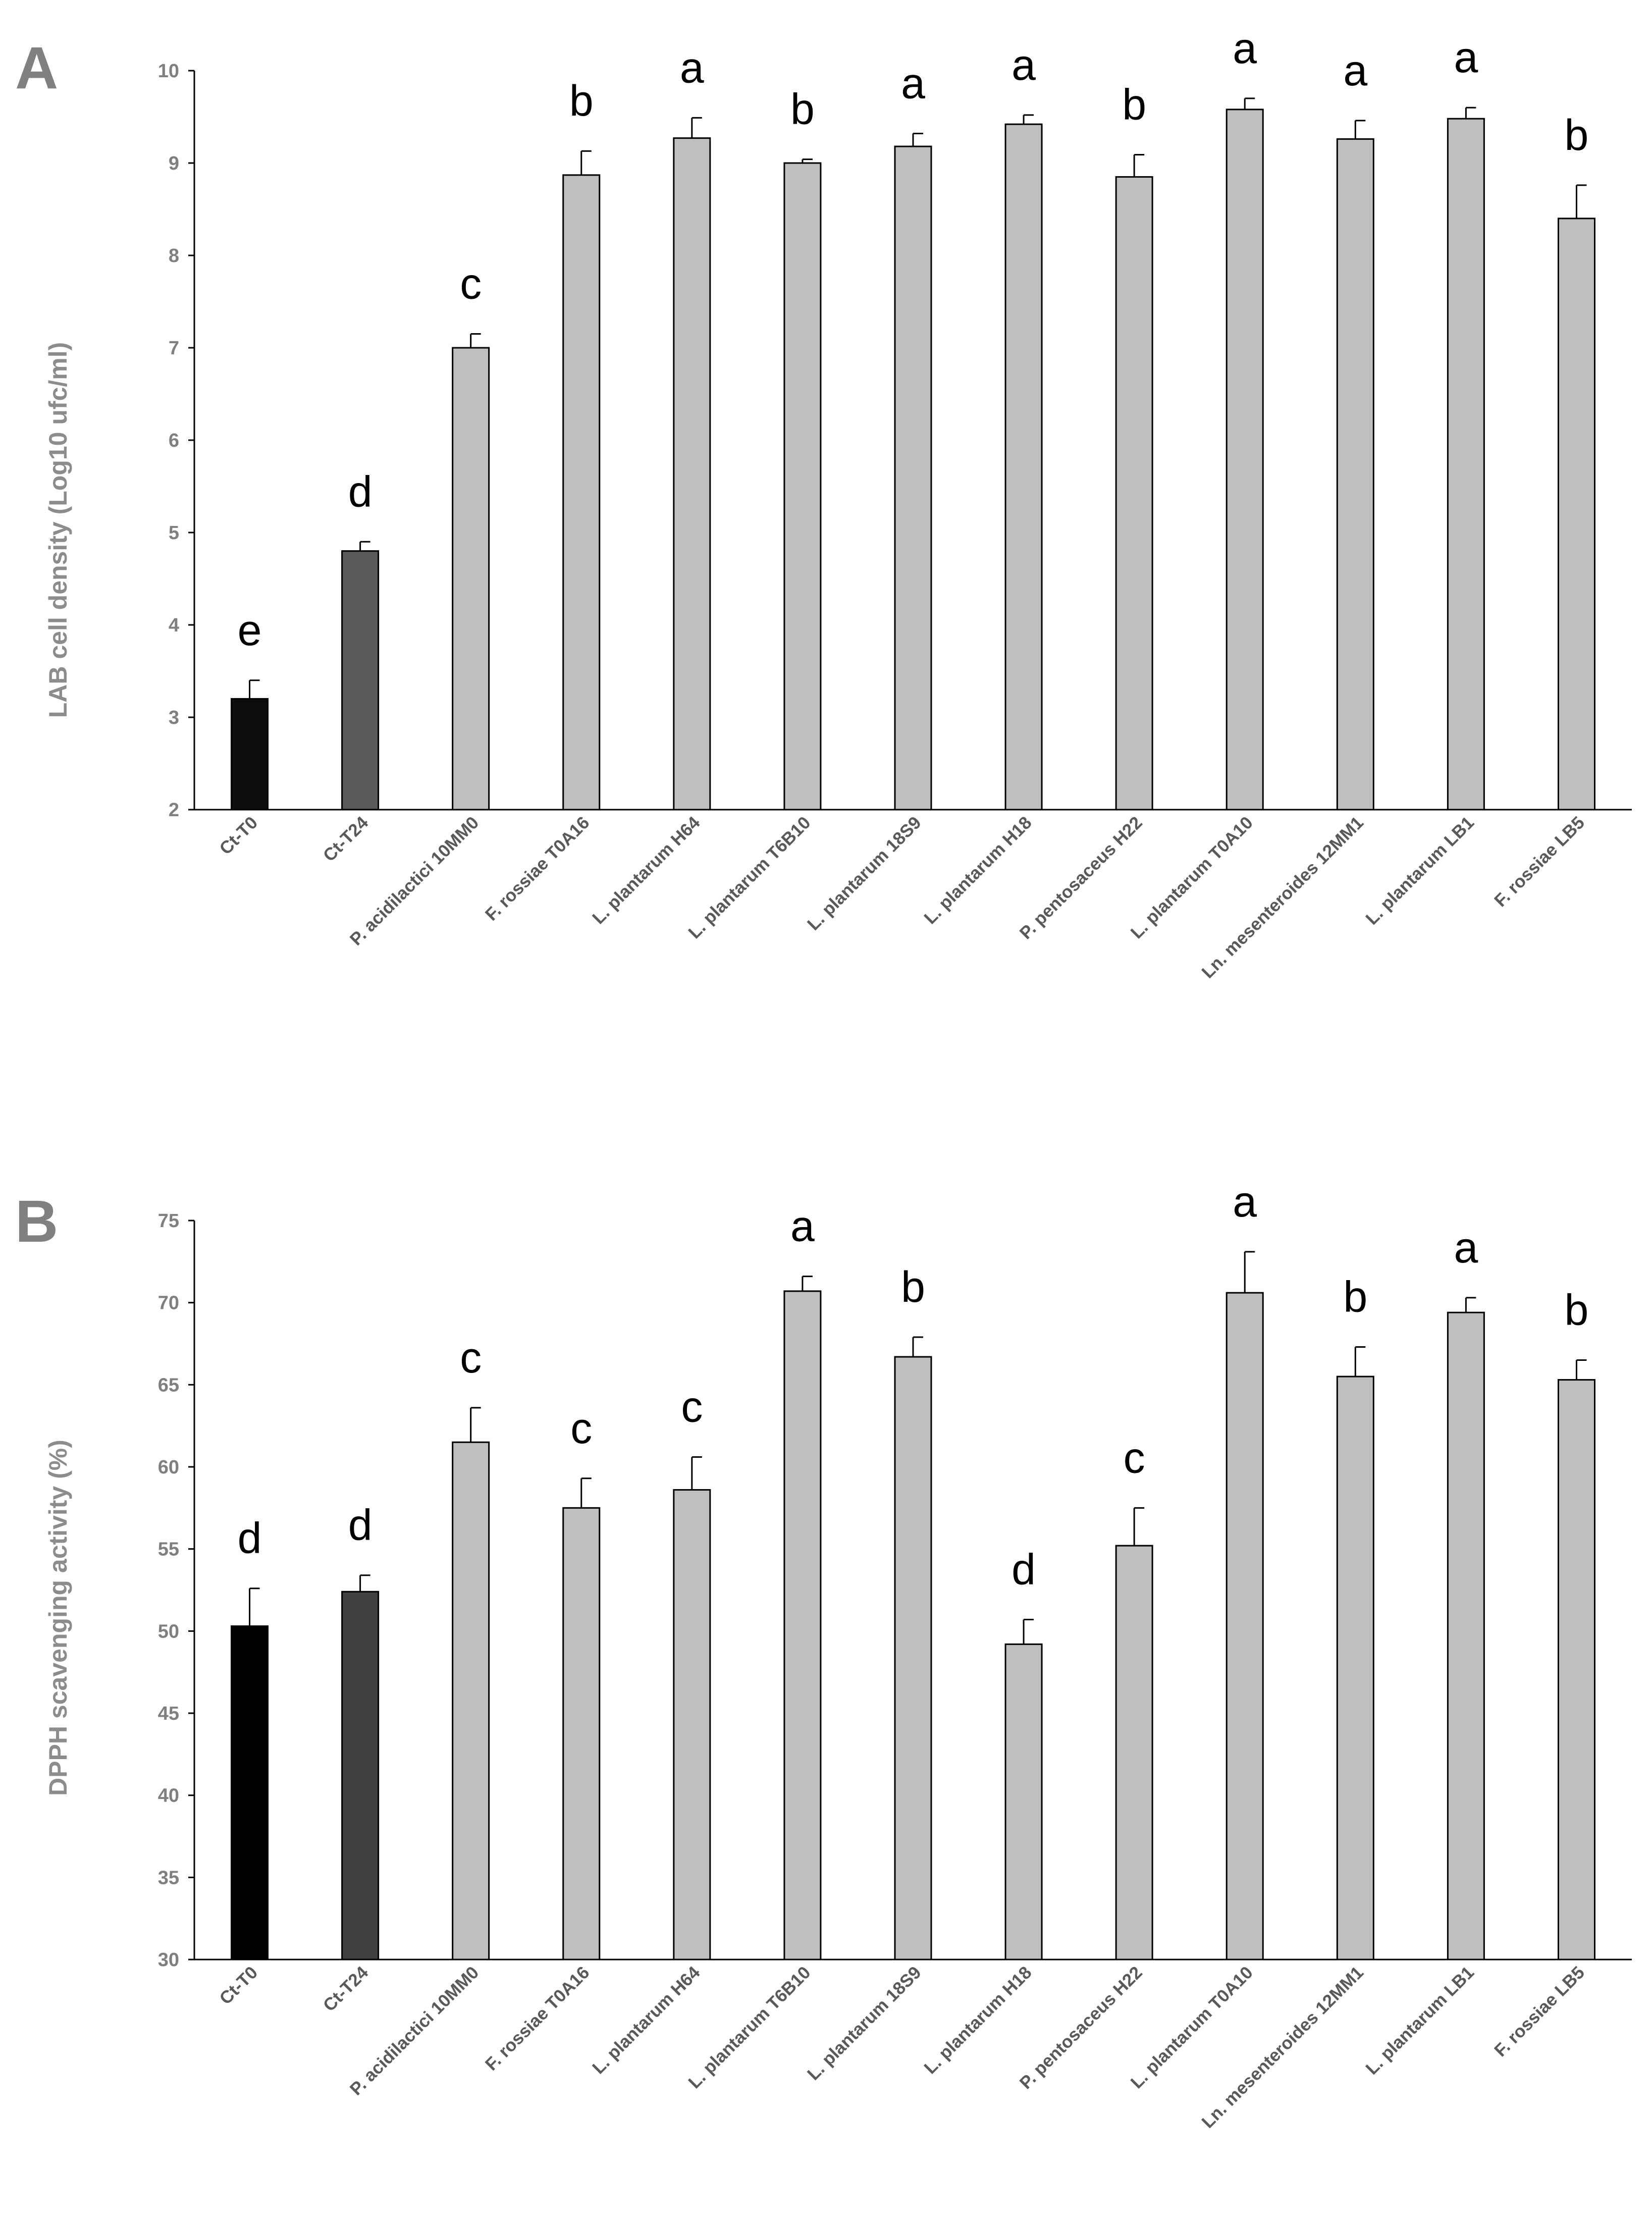 The width and height of the screenshot is (1652, 2222). What do you see at coordinates (168, 1385) in the screenshot?
I see `y-tick-label: 65` at bounding box center [168, 1385].